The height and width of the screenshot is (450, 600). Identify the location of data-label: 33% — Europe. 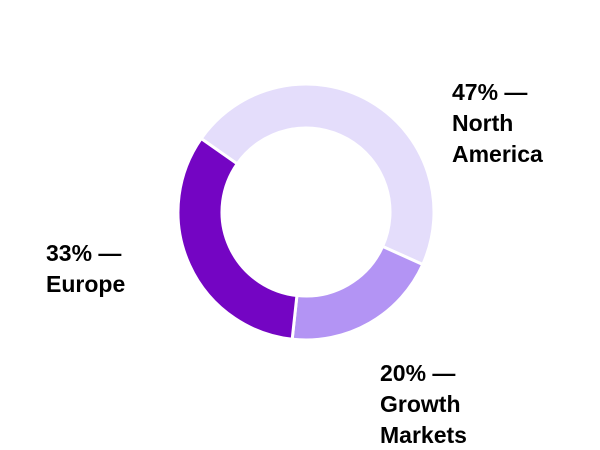
(86, 268).